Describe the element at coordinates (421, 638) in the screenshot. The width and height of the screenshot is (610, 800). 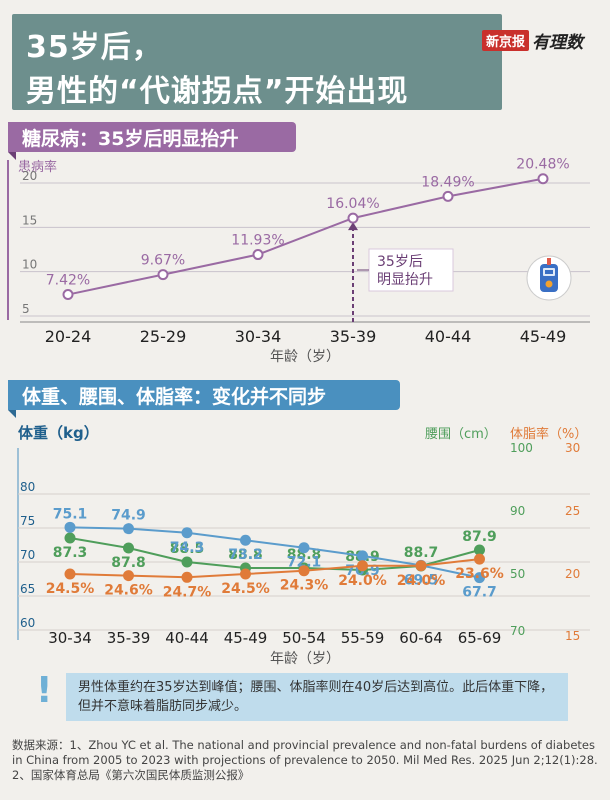
I see `x-tick-label: 60-64` at that location.